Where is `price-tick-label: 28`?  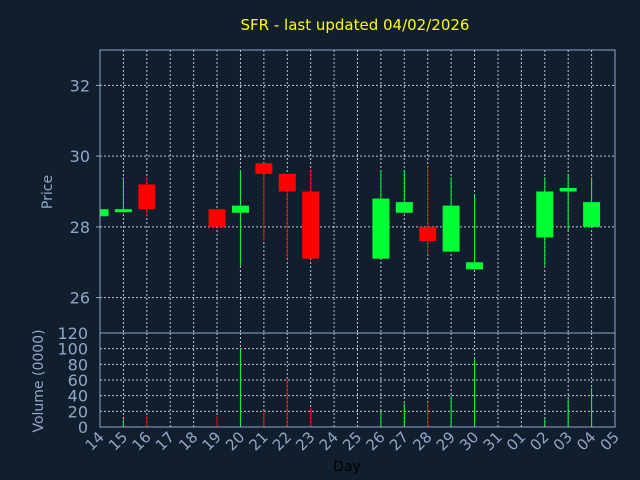 price-tick-label: 28 is located at coordinates (80, 227).